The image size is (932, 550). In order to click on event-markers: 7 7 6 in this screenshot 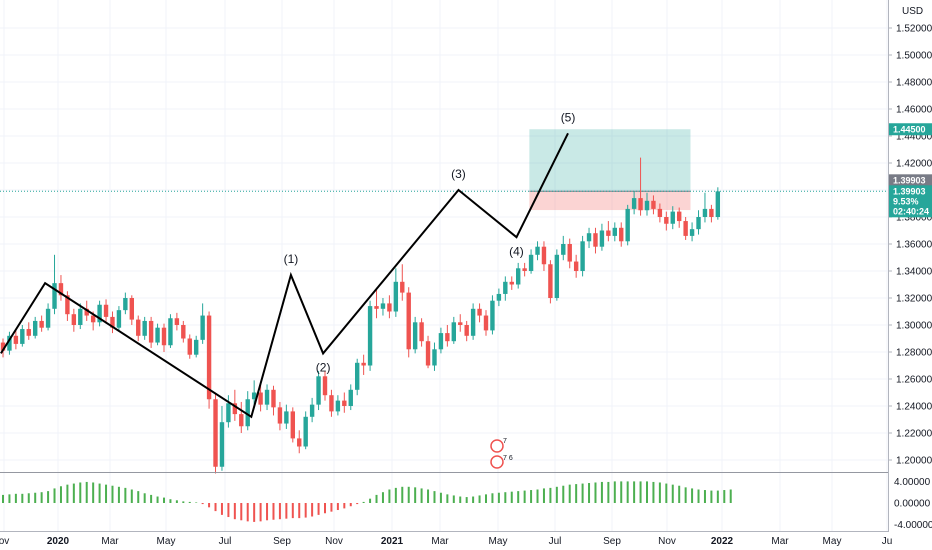, I will do `click(501, 453)`.